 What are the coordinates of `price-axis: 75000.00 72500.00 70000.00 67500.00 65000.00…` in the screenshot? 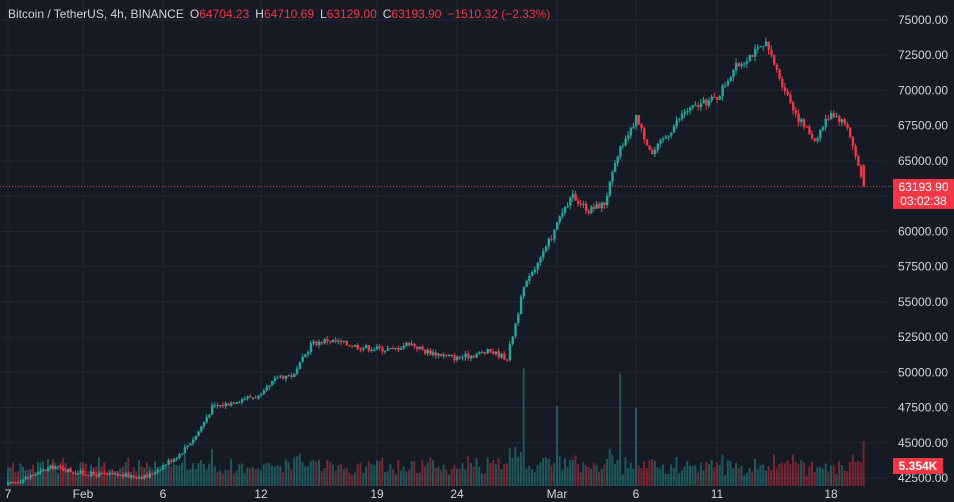 It's located at (923, 249).